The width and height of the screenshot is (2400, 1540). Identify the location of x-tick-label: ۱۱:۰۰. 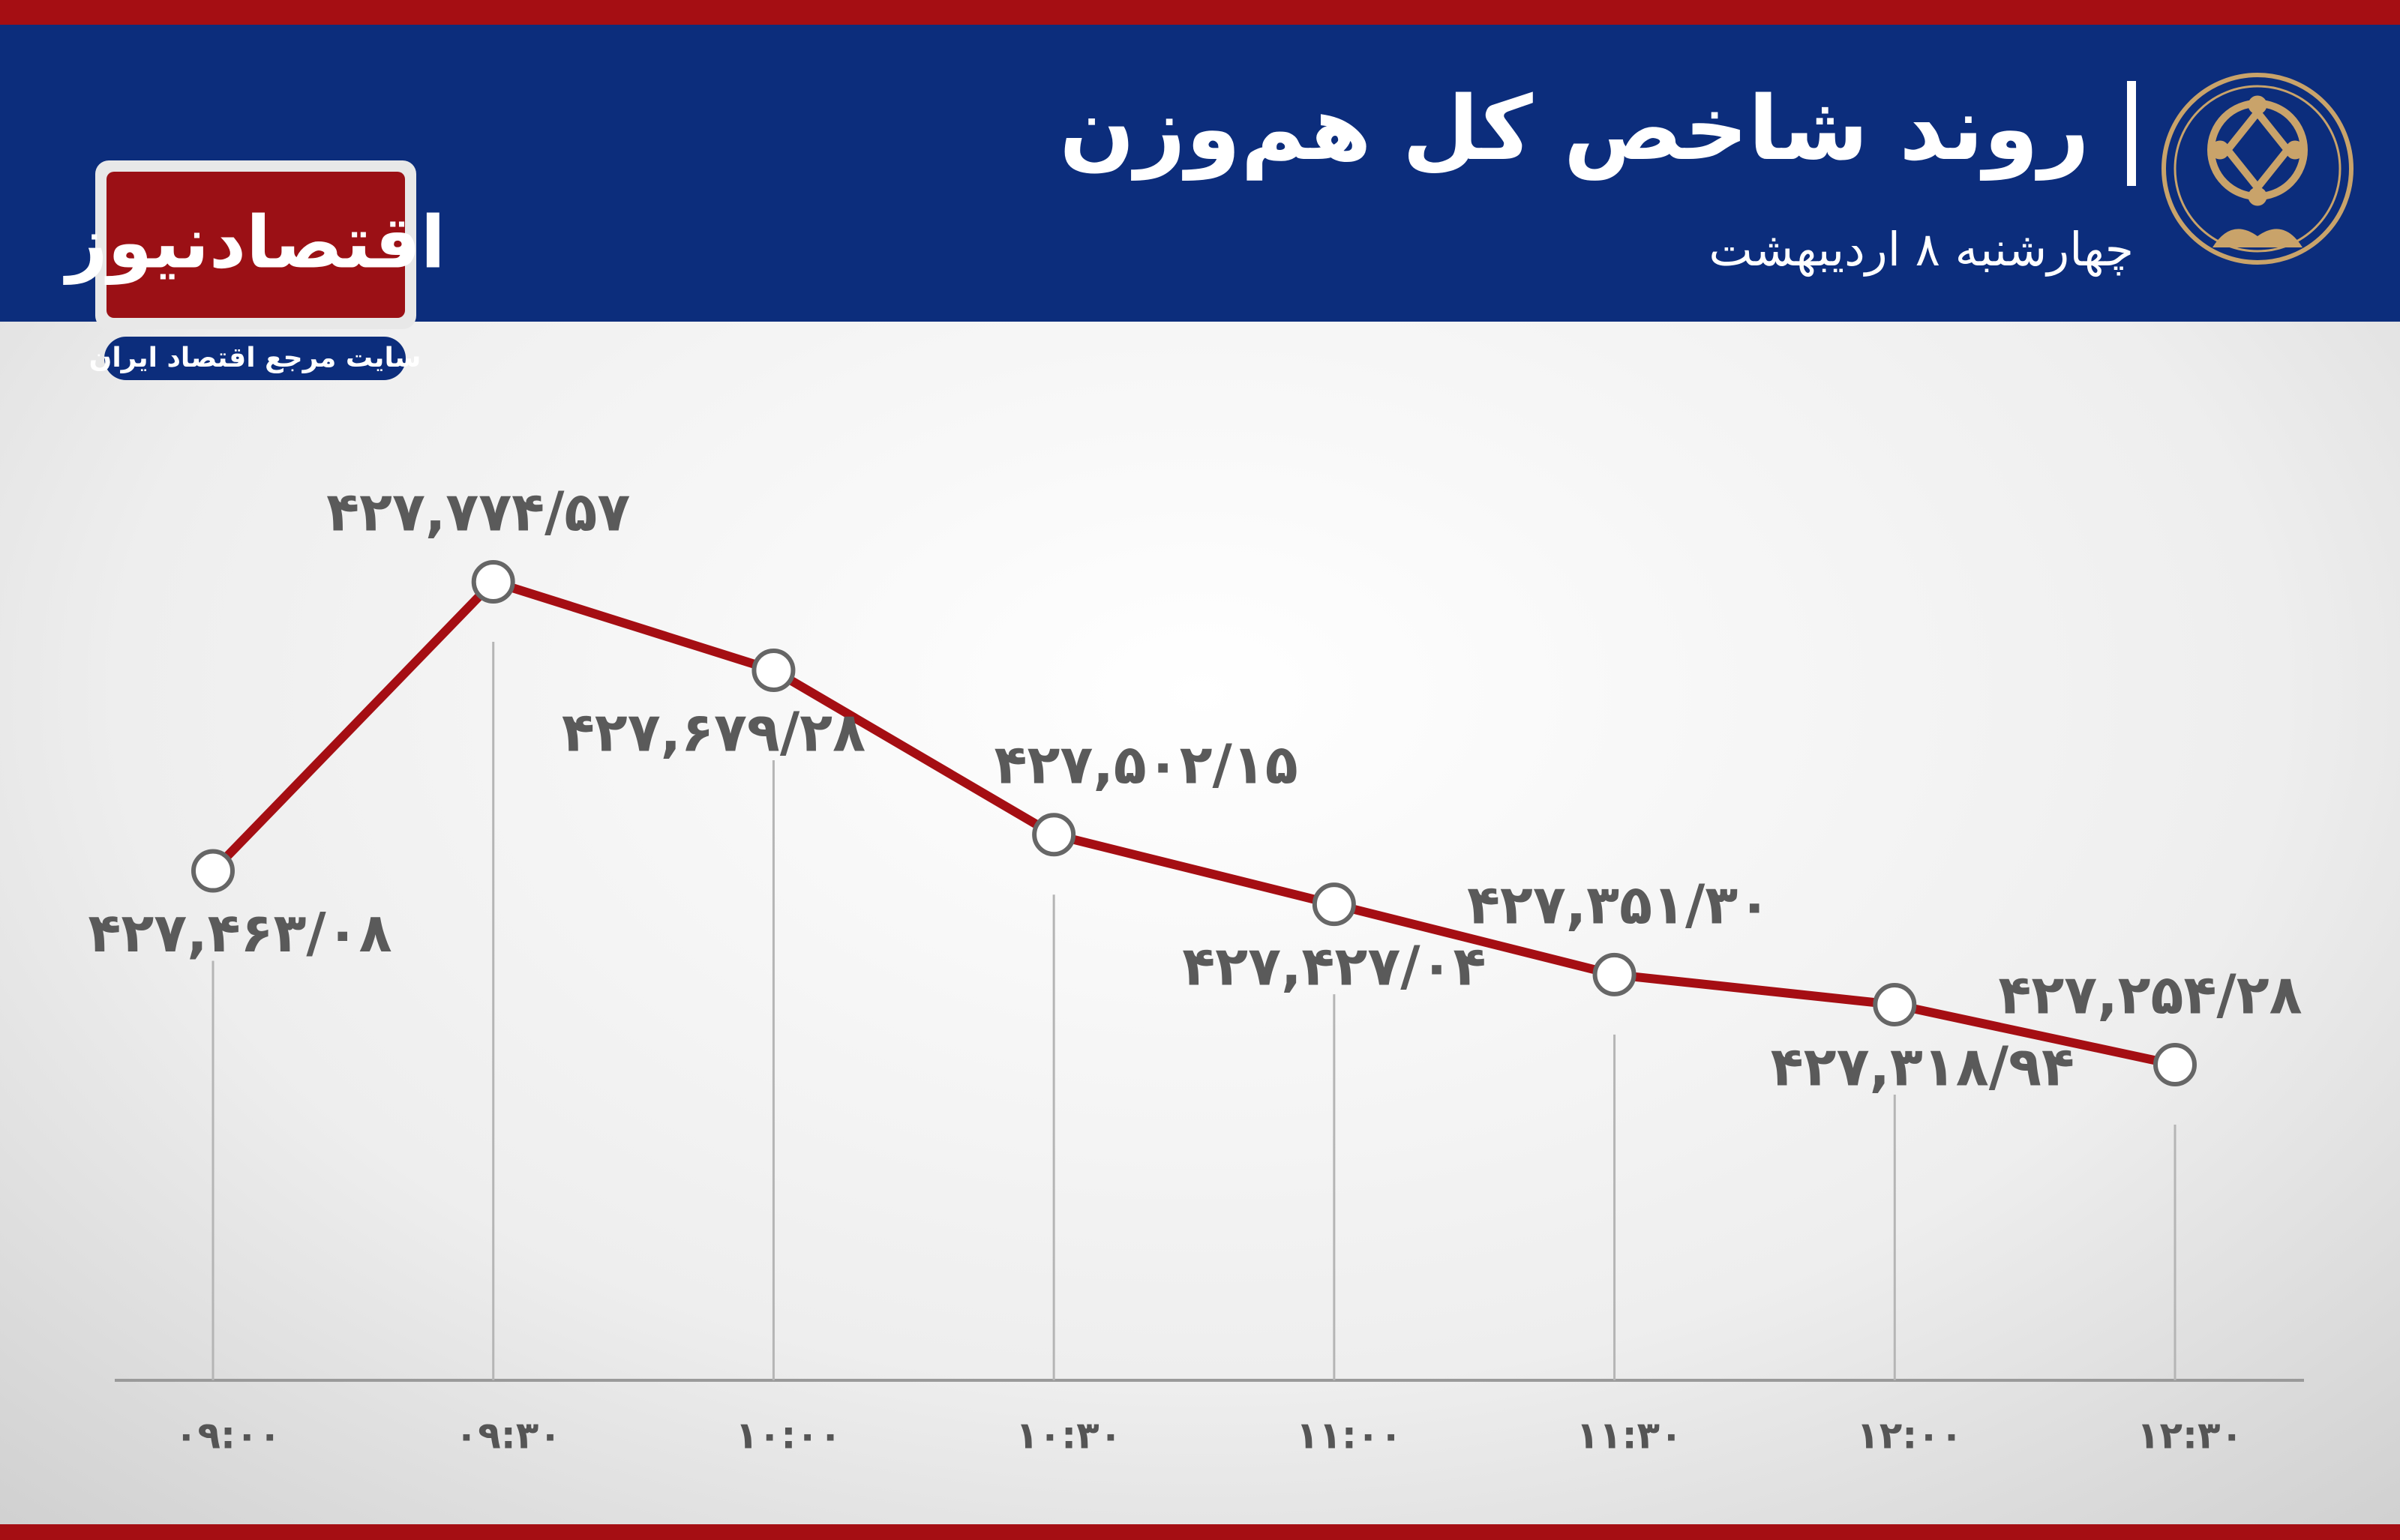
(1349, 1436).